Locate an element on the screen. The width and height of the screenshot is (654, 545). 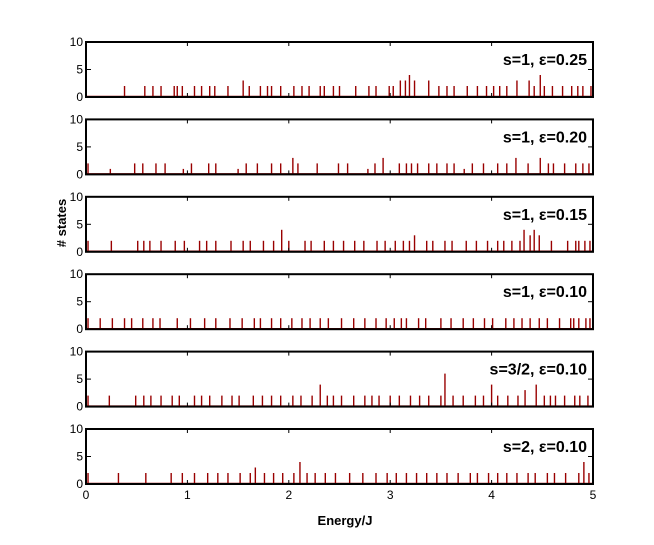
x-axis: 0 1 2 3 4 5 is located at coordinates (340, 495).